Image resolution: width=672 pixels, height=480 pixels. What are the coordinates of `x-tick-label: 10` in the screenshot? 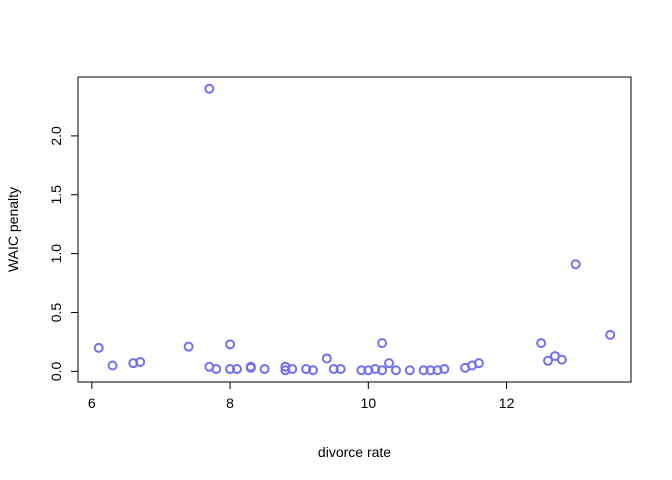 It's located at (369, 403).